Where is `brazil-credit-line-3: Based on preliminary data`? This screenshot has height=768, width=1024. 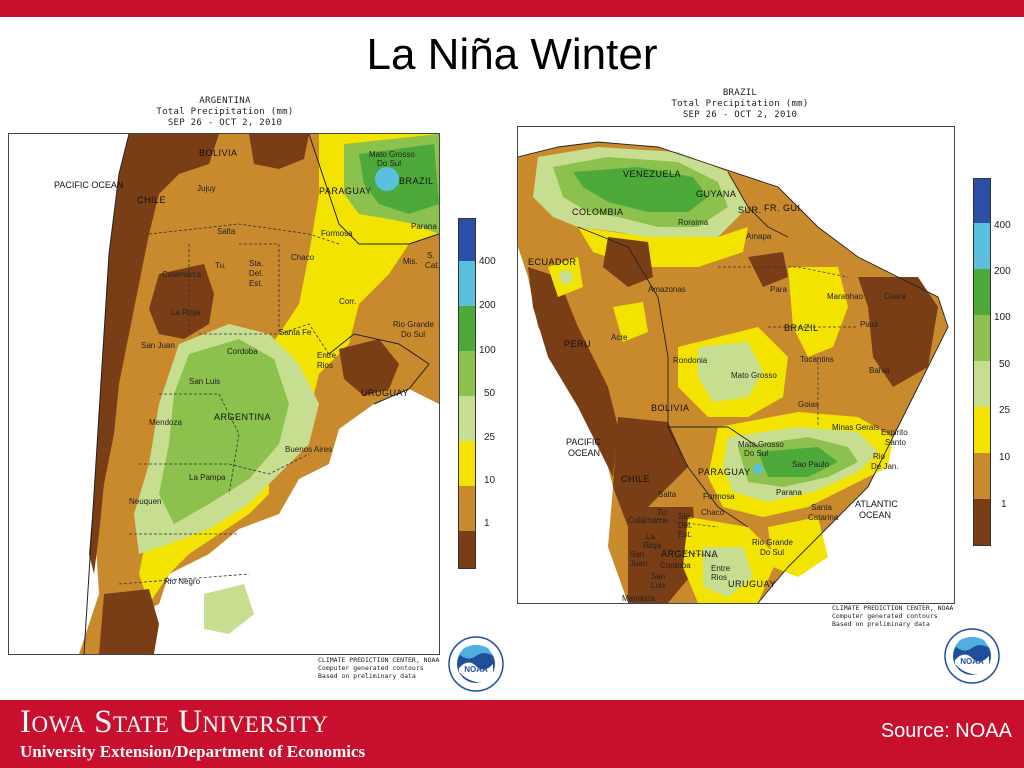
brazil-credit-line-3: Based on preliminary data is located at coordinates (881, 624).